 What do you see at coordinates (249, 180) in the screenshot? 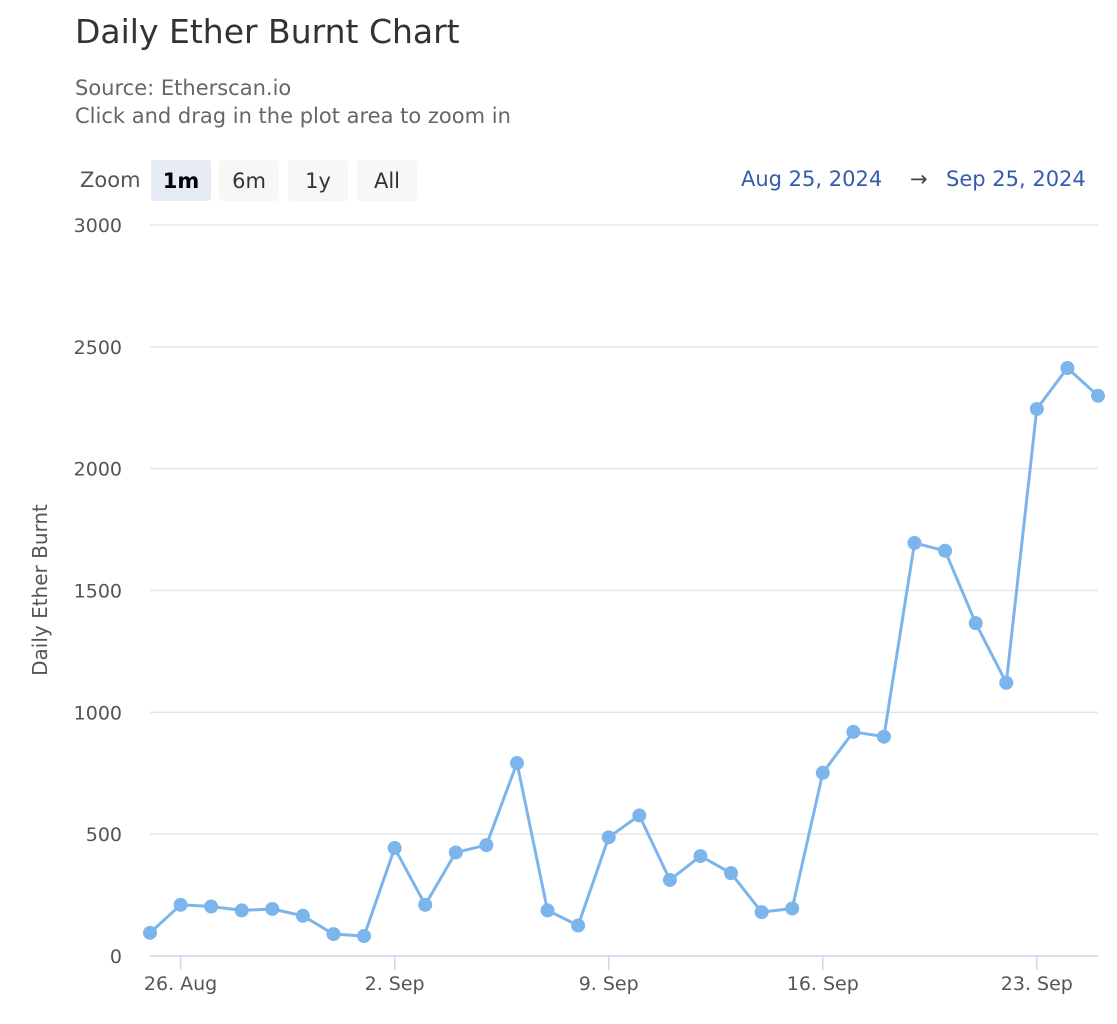
I see `zoom-6m-button: 6m` at bounding box center [249, 180].